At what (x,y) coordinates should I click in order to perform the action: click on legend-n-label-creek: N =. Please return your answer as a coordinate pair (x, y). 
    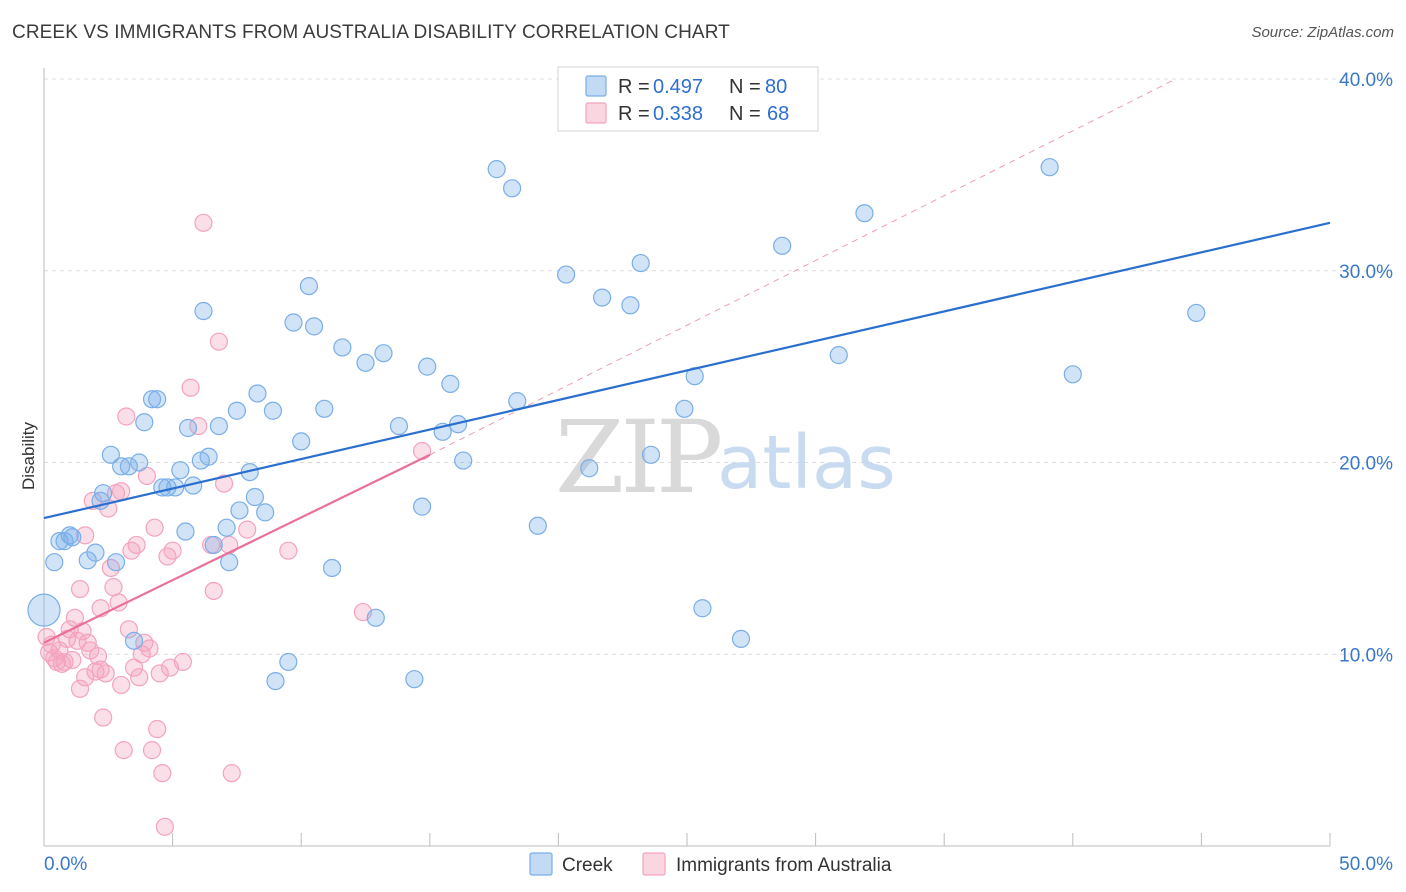
    Looking at the image, I should click on (745, 87).